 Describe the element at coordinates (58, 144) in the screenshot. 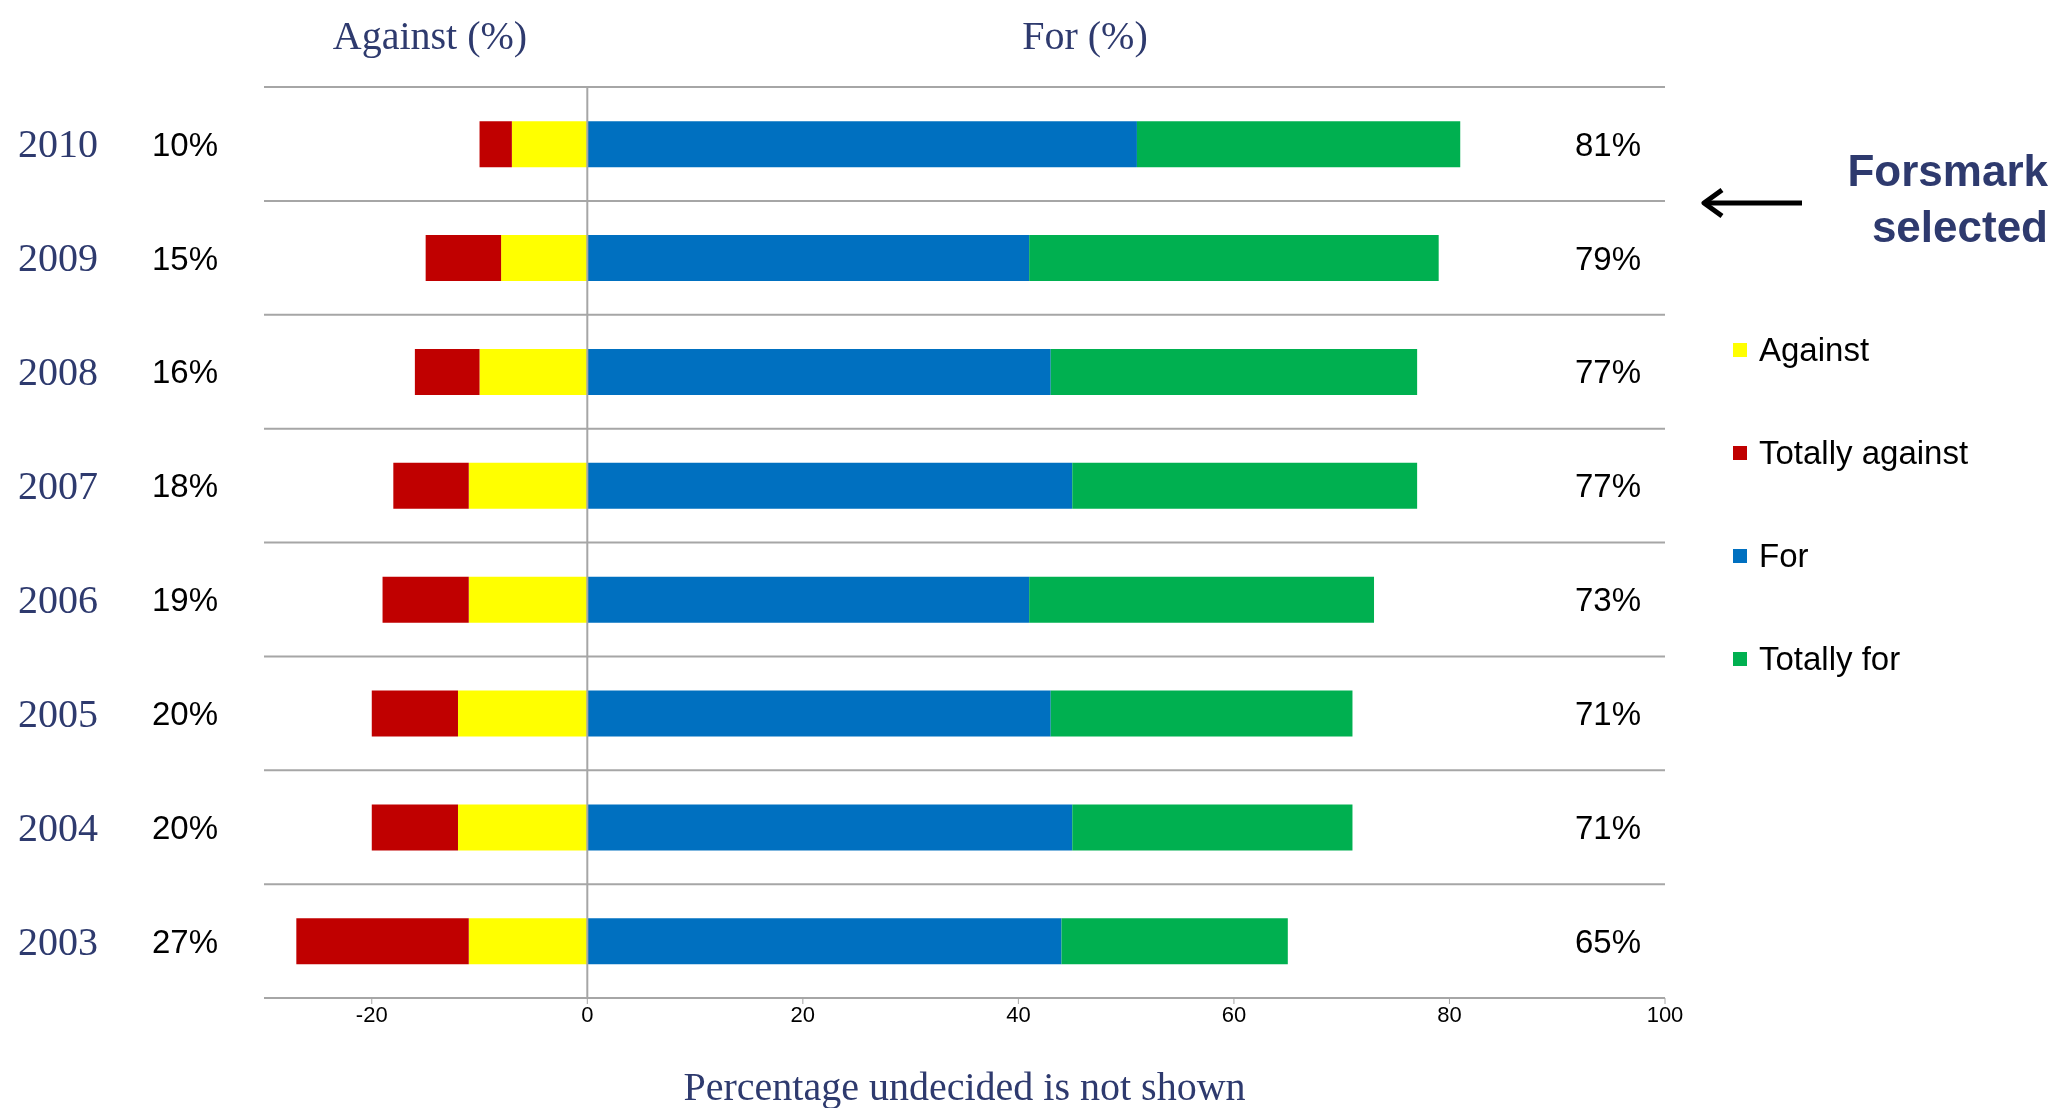

I see `y-tick-label: 2010` at that location.